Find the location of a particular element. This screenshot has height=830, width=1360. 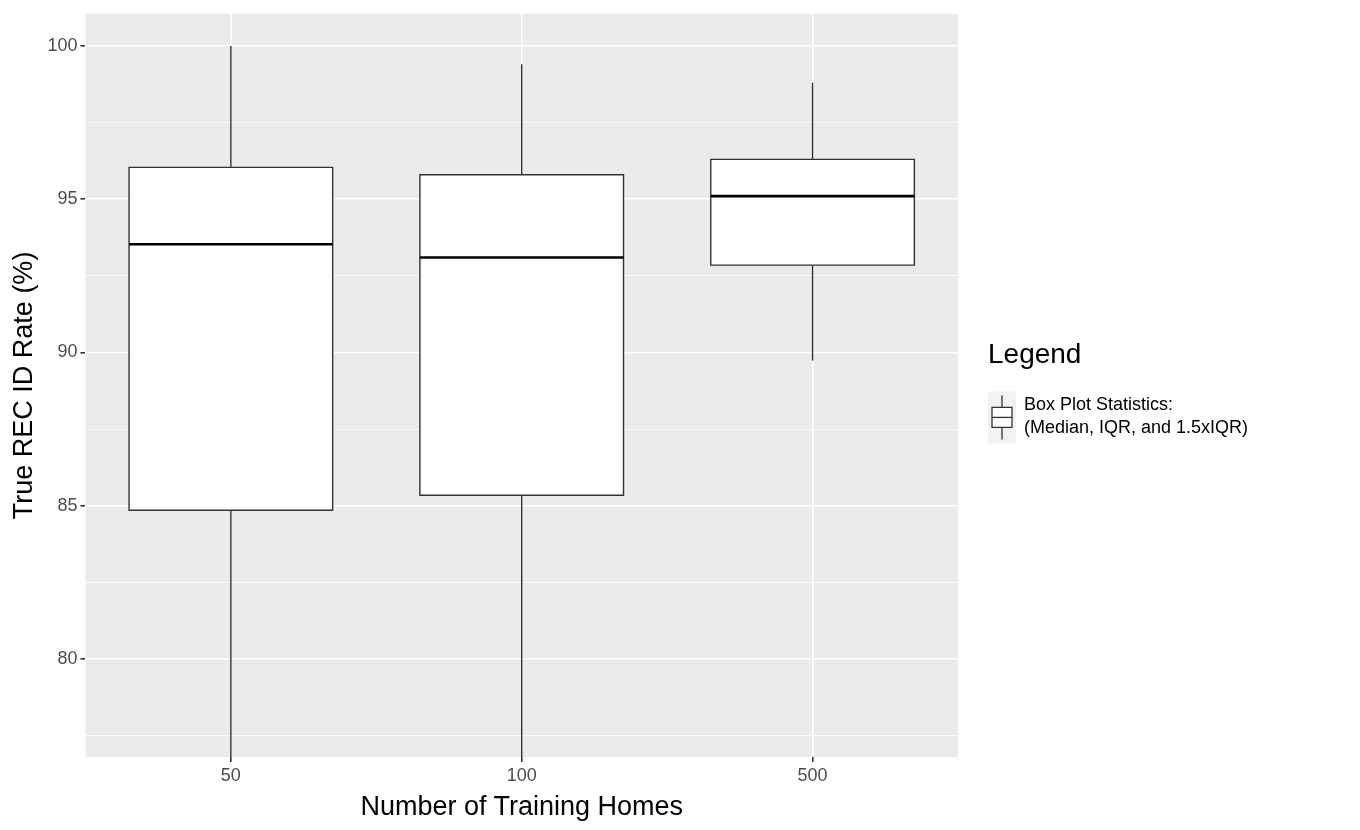

x-tick-label: 100 is located at coordinates (521, 774).